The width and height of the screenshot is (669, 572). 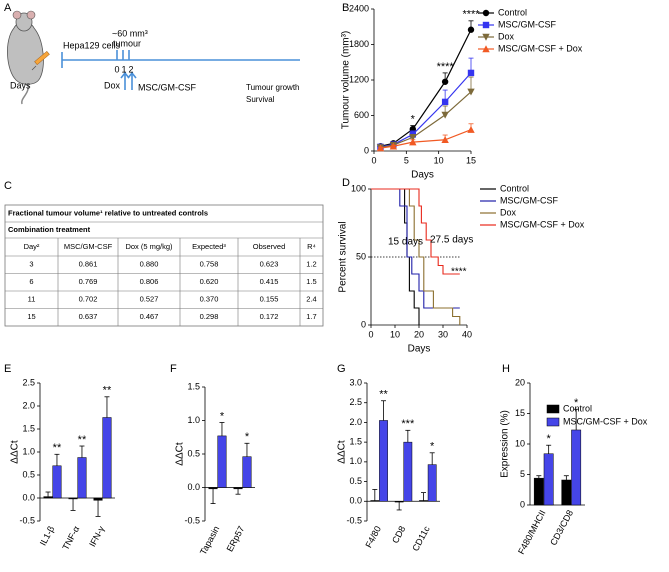 I want to click on series-line, so click(x=426, y=120).